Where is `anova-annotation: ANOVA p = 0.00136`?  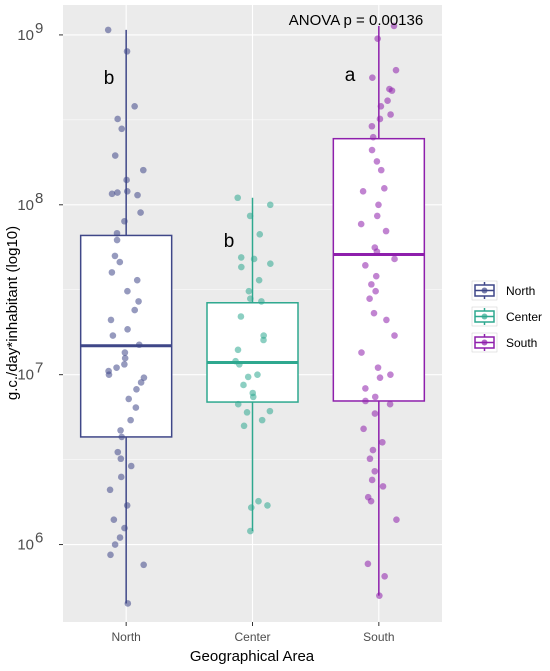
anova-annotation: ANOVA p = 0.00136 is located at coordinates (356, 20).